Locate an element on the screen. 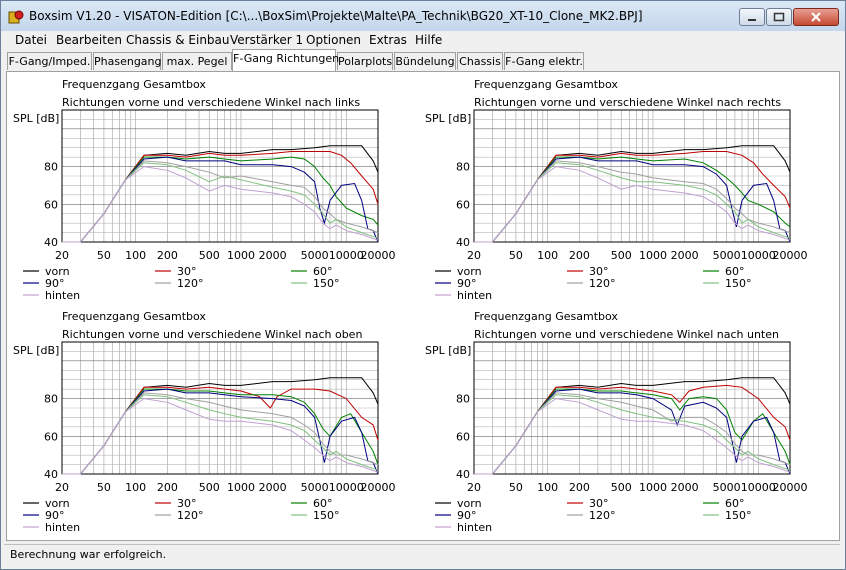 This screenshot has width=846, height=570. close-button is located at coordinates (816, 17).